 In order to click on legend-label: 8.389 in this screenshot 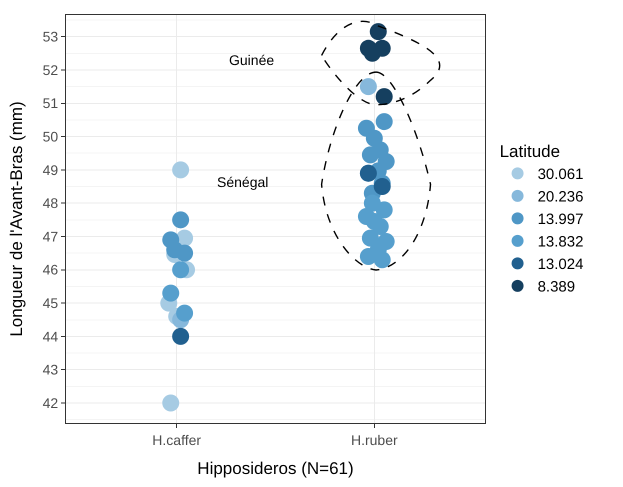, I will do `click(557, 287)`.